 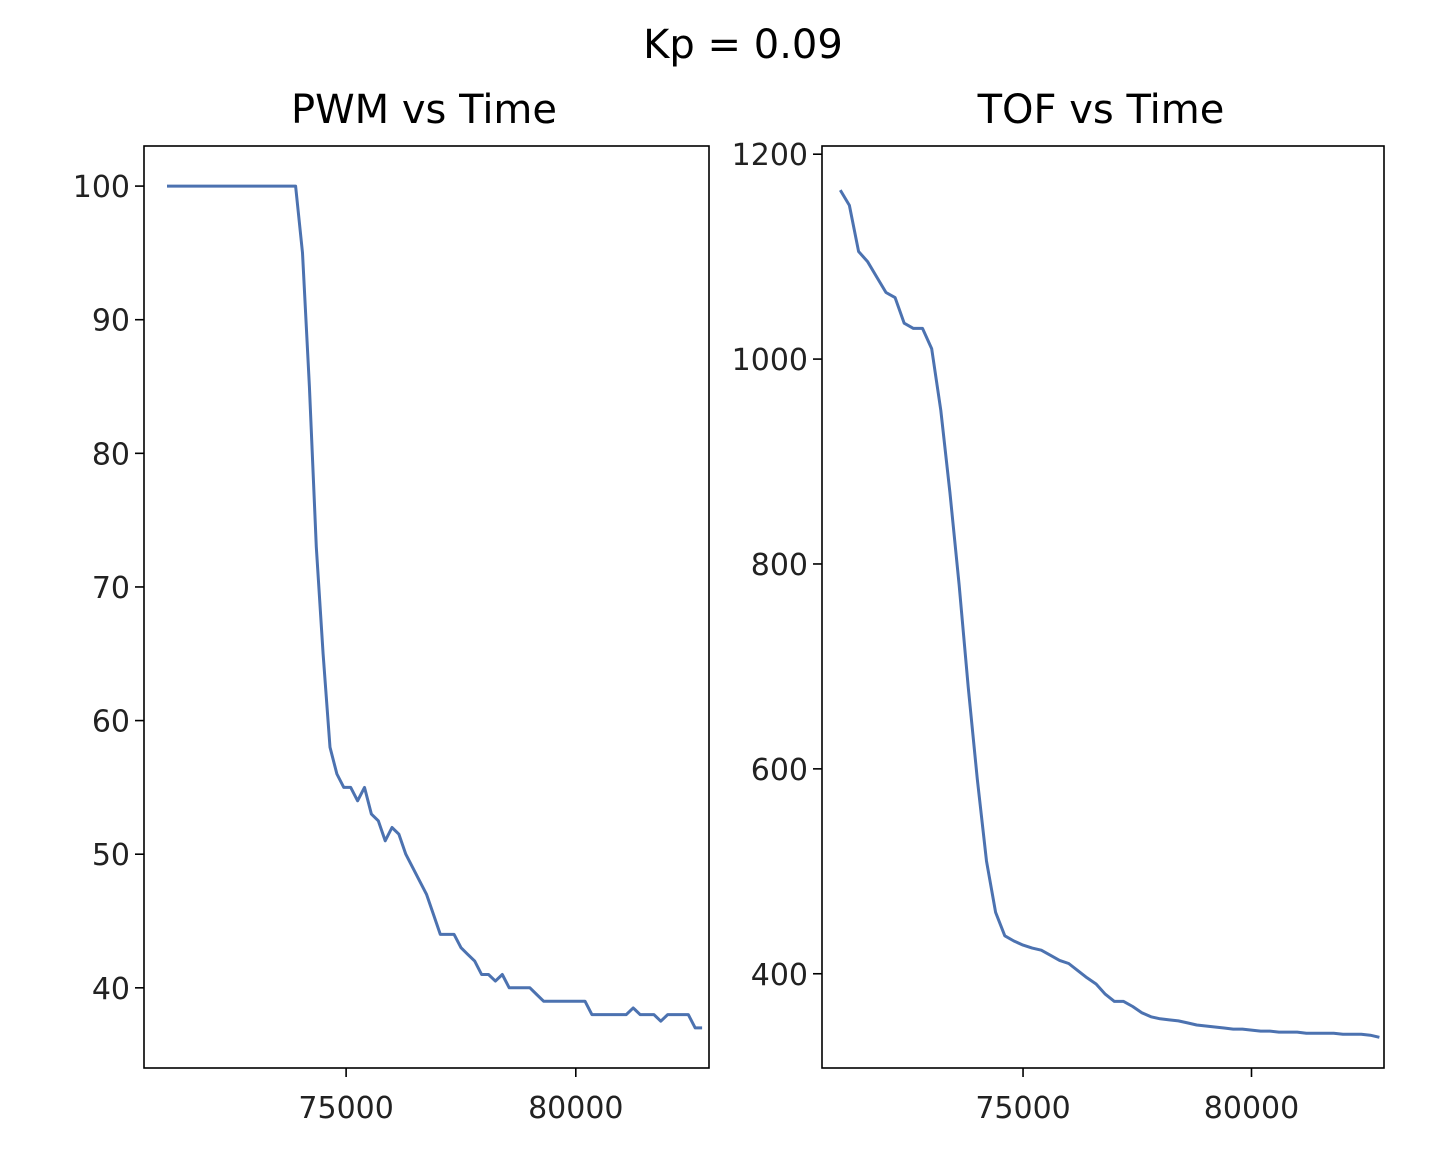 I want to click on tof-y-tick-label: 1000, so click(x=770, y=360).